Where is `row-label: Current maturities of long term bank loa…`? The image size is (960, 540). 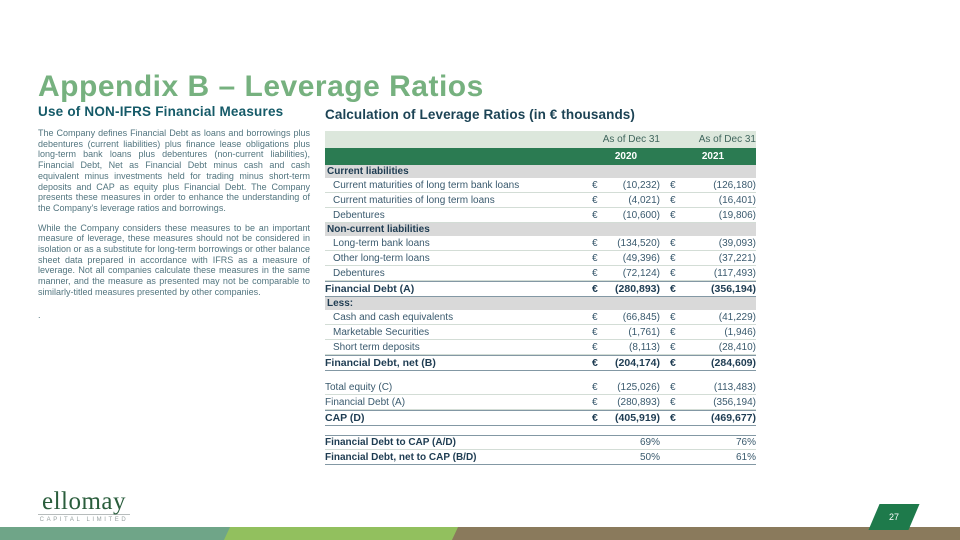 row-label: Current maturities of long term bank loa… is located at coordinates (426, 185).